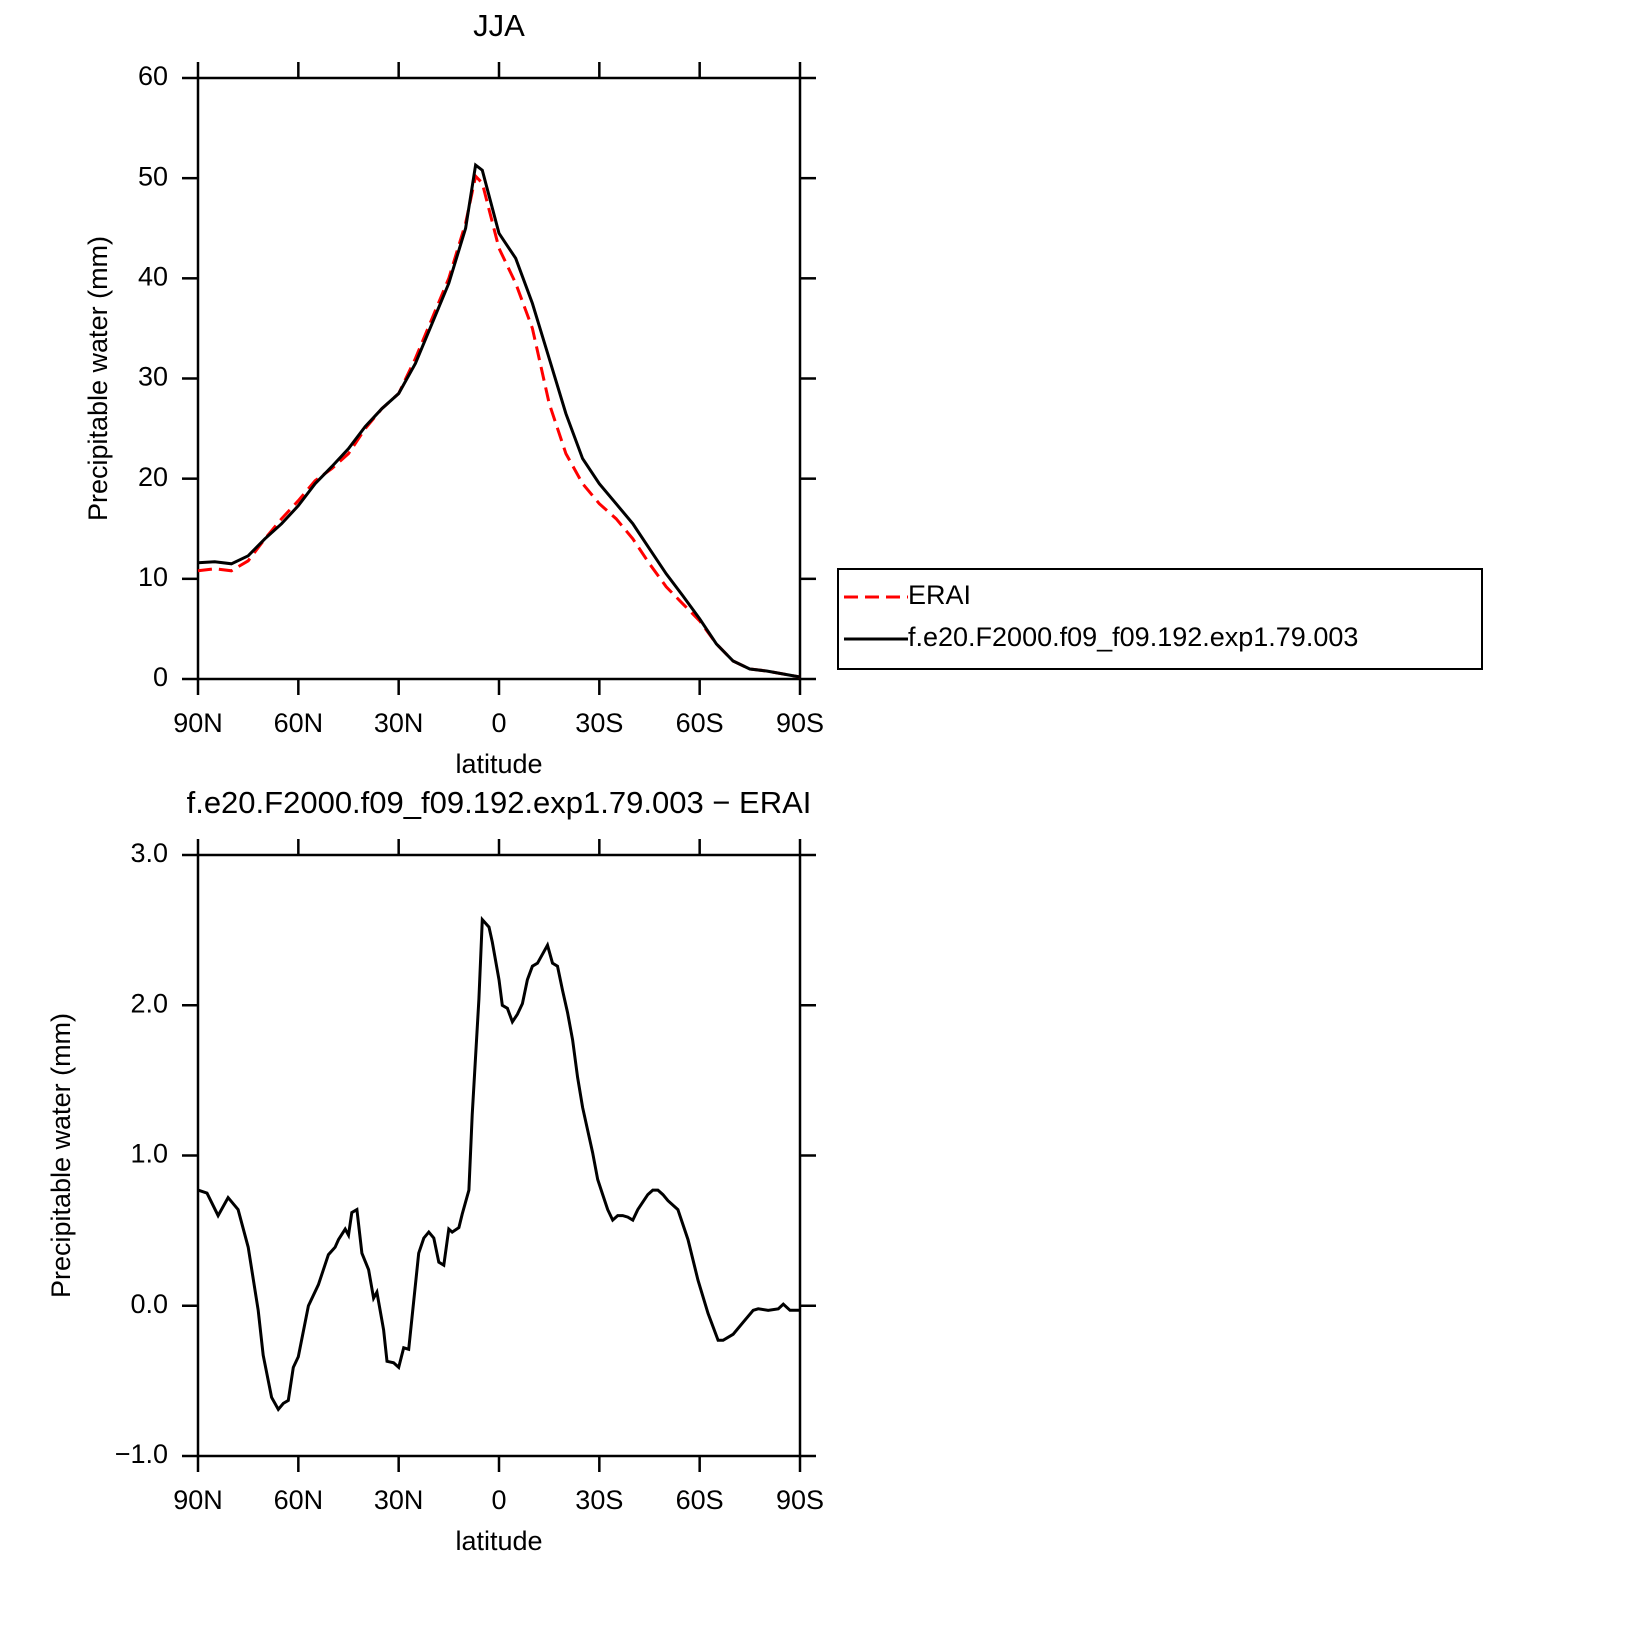 This screenshot has height=1641, width=1644. What do you see at coordinates (939, 595) in the screenshot?
I see `legend-label: ERAI` at bounding box center [939, 595].